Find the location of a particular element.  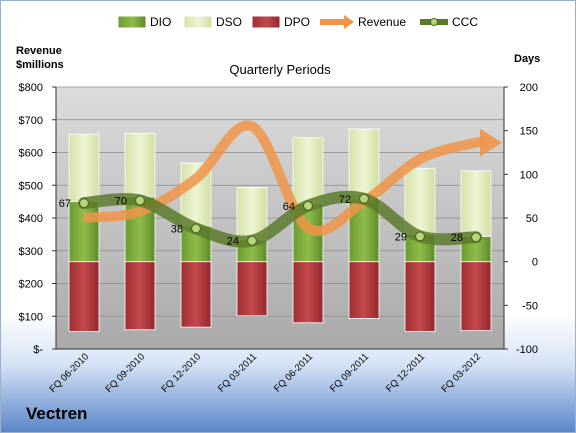

left-tick-label: $700 is located at coordinates (31, 121).